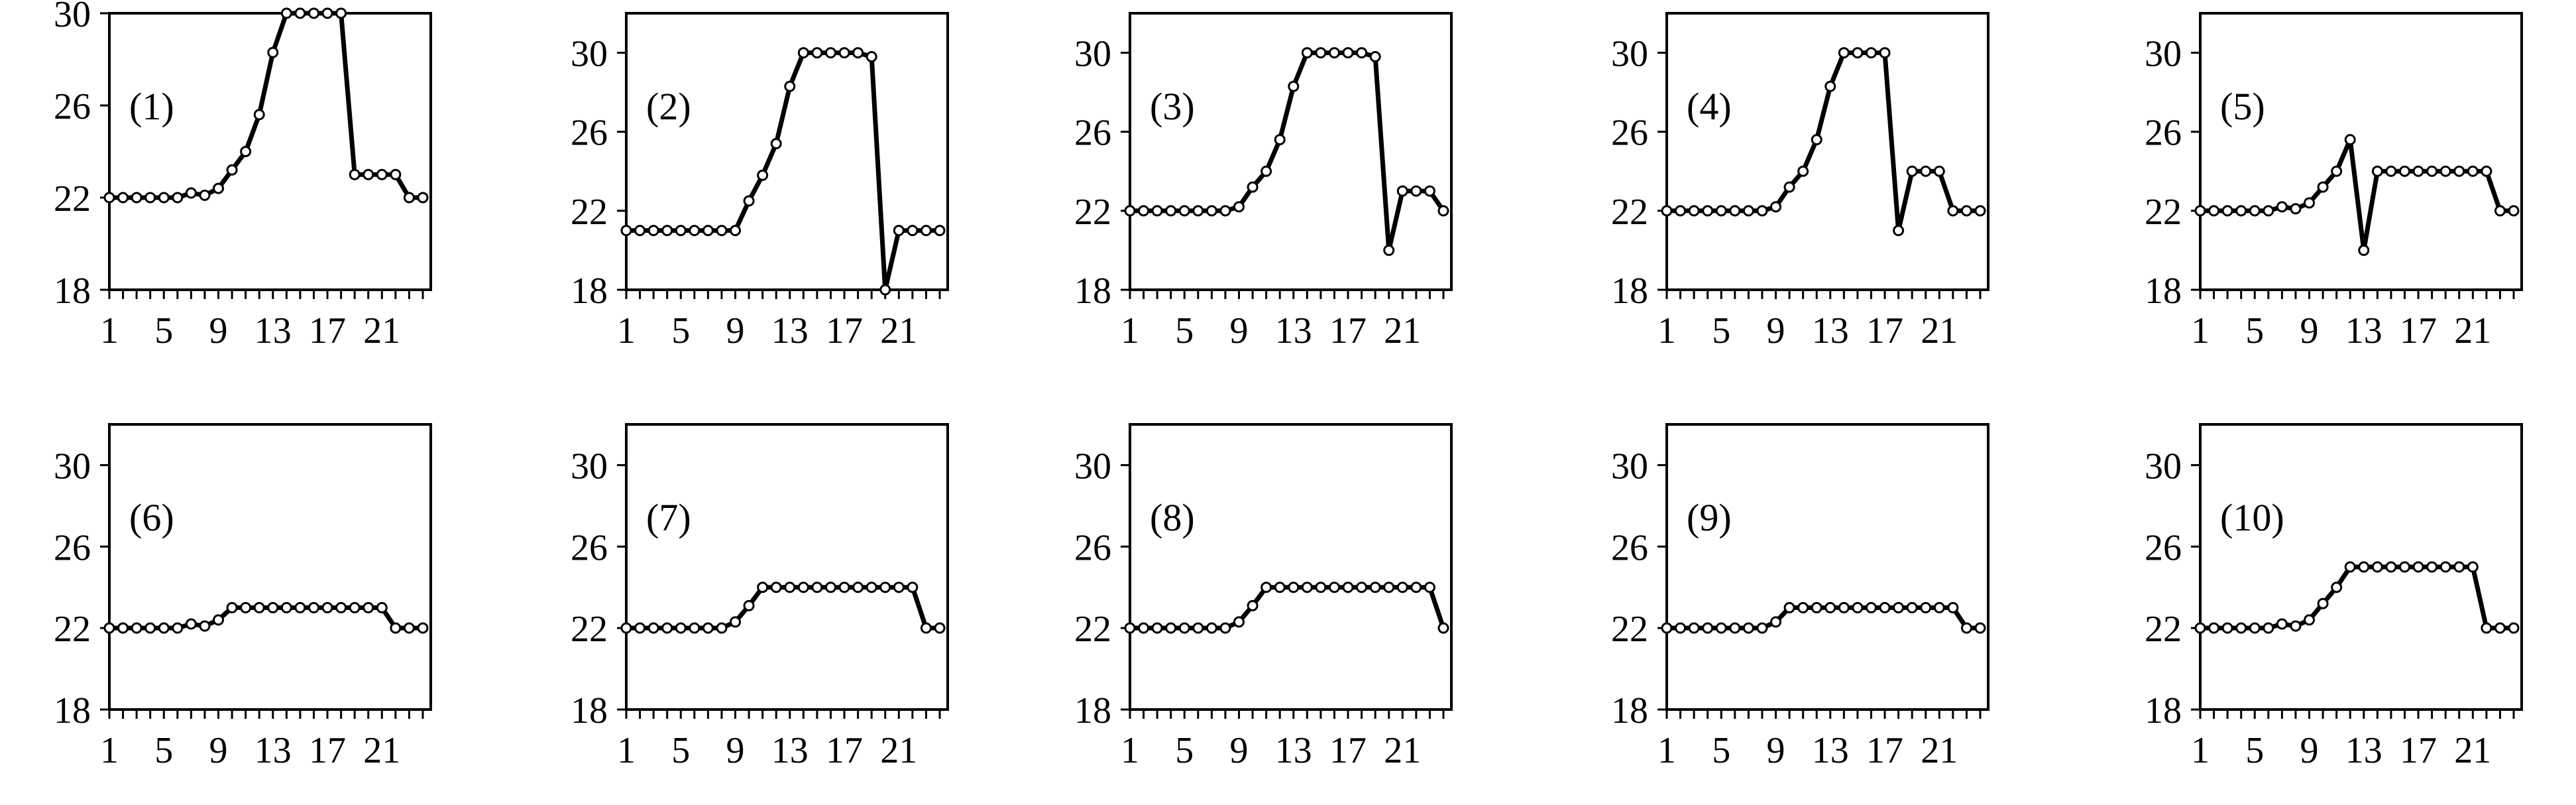  Describe the element at coordinates (735, 330) in the screenshot. I see `x-tick-label: 9` at that location.